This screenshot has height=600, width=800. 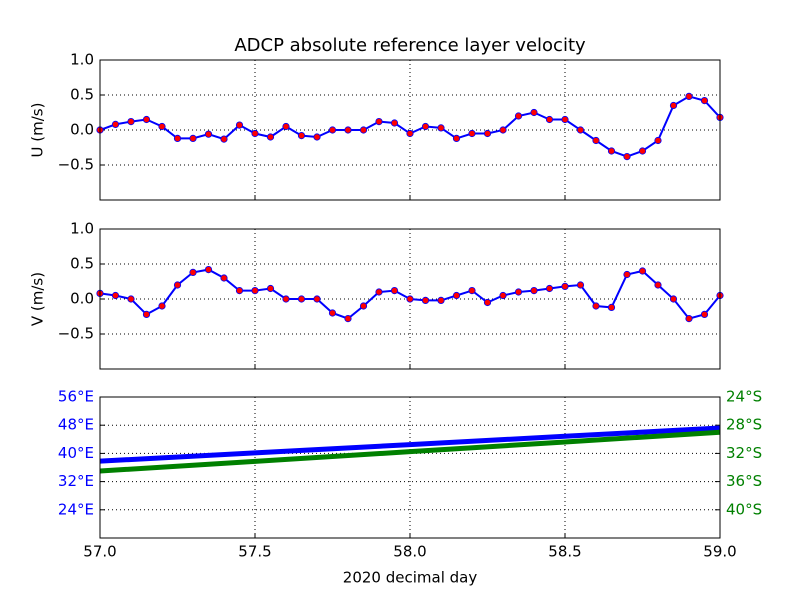 What do you see at coordinates (38, 130) in the screenshot?
I see `y-axis-label: U (m/s)` at bounding box center [38, 130].